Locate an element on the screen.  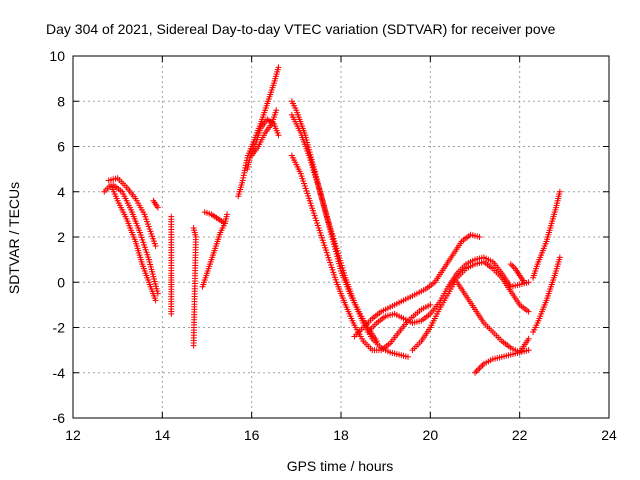
x-tick-label: 16 is located at coordinates (252, 435).